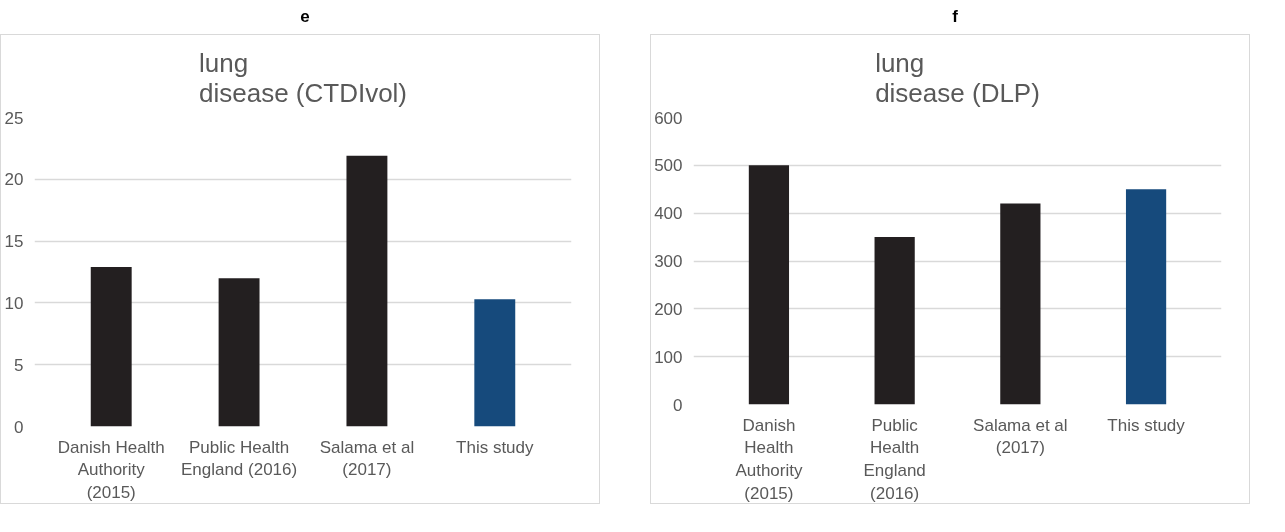 This screenshot has width=1285, height=532. I want to click on chart-title: lung disease (DLP), so click(957, 77).